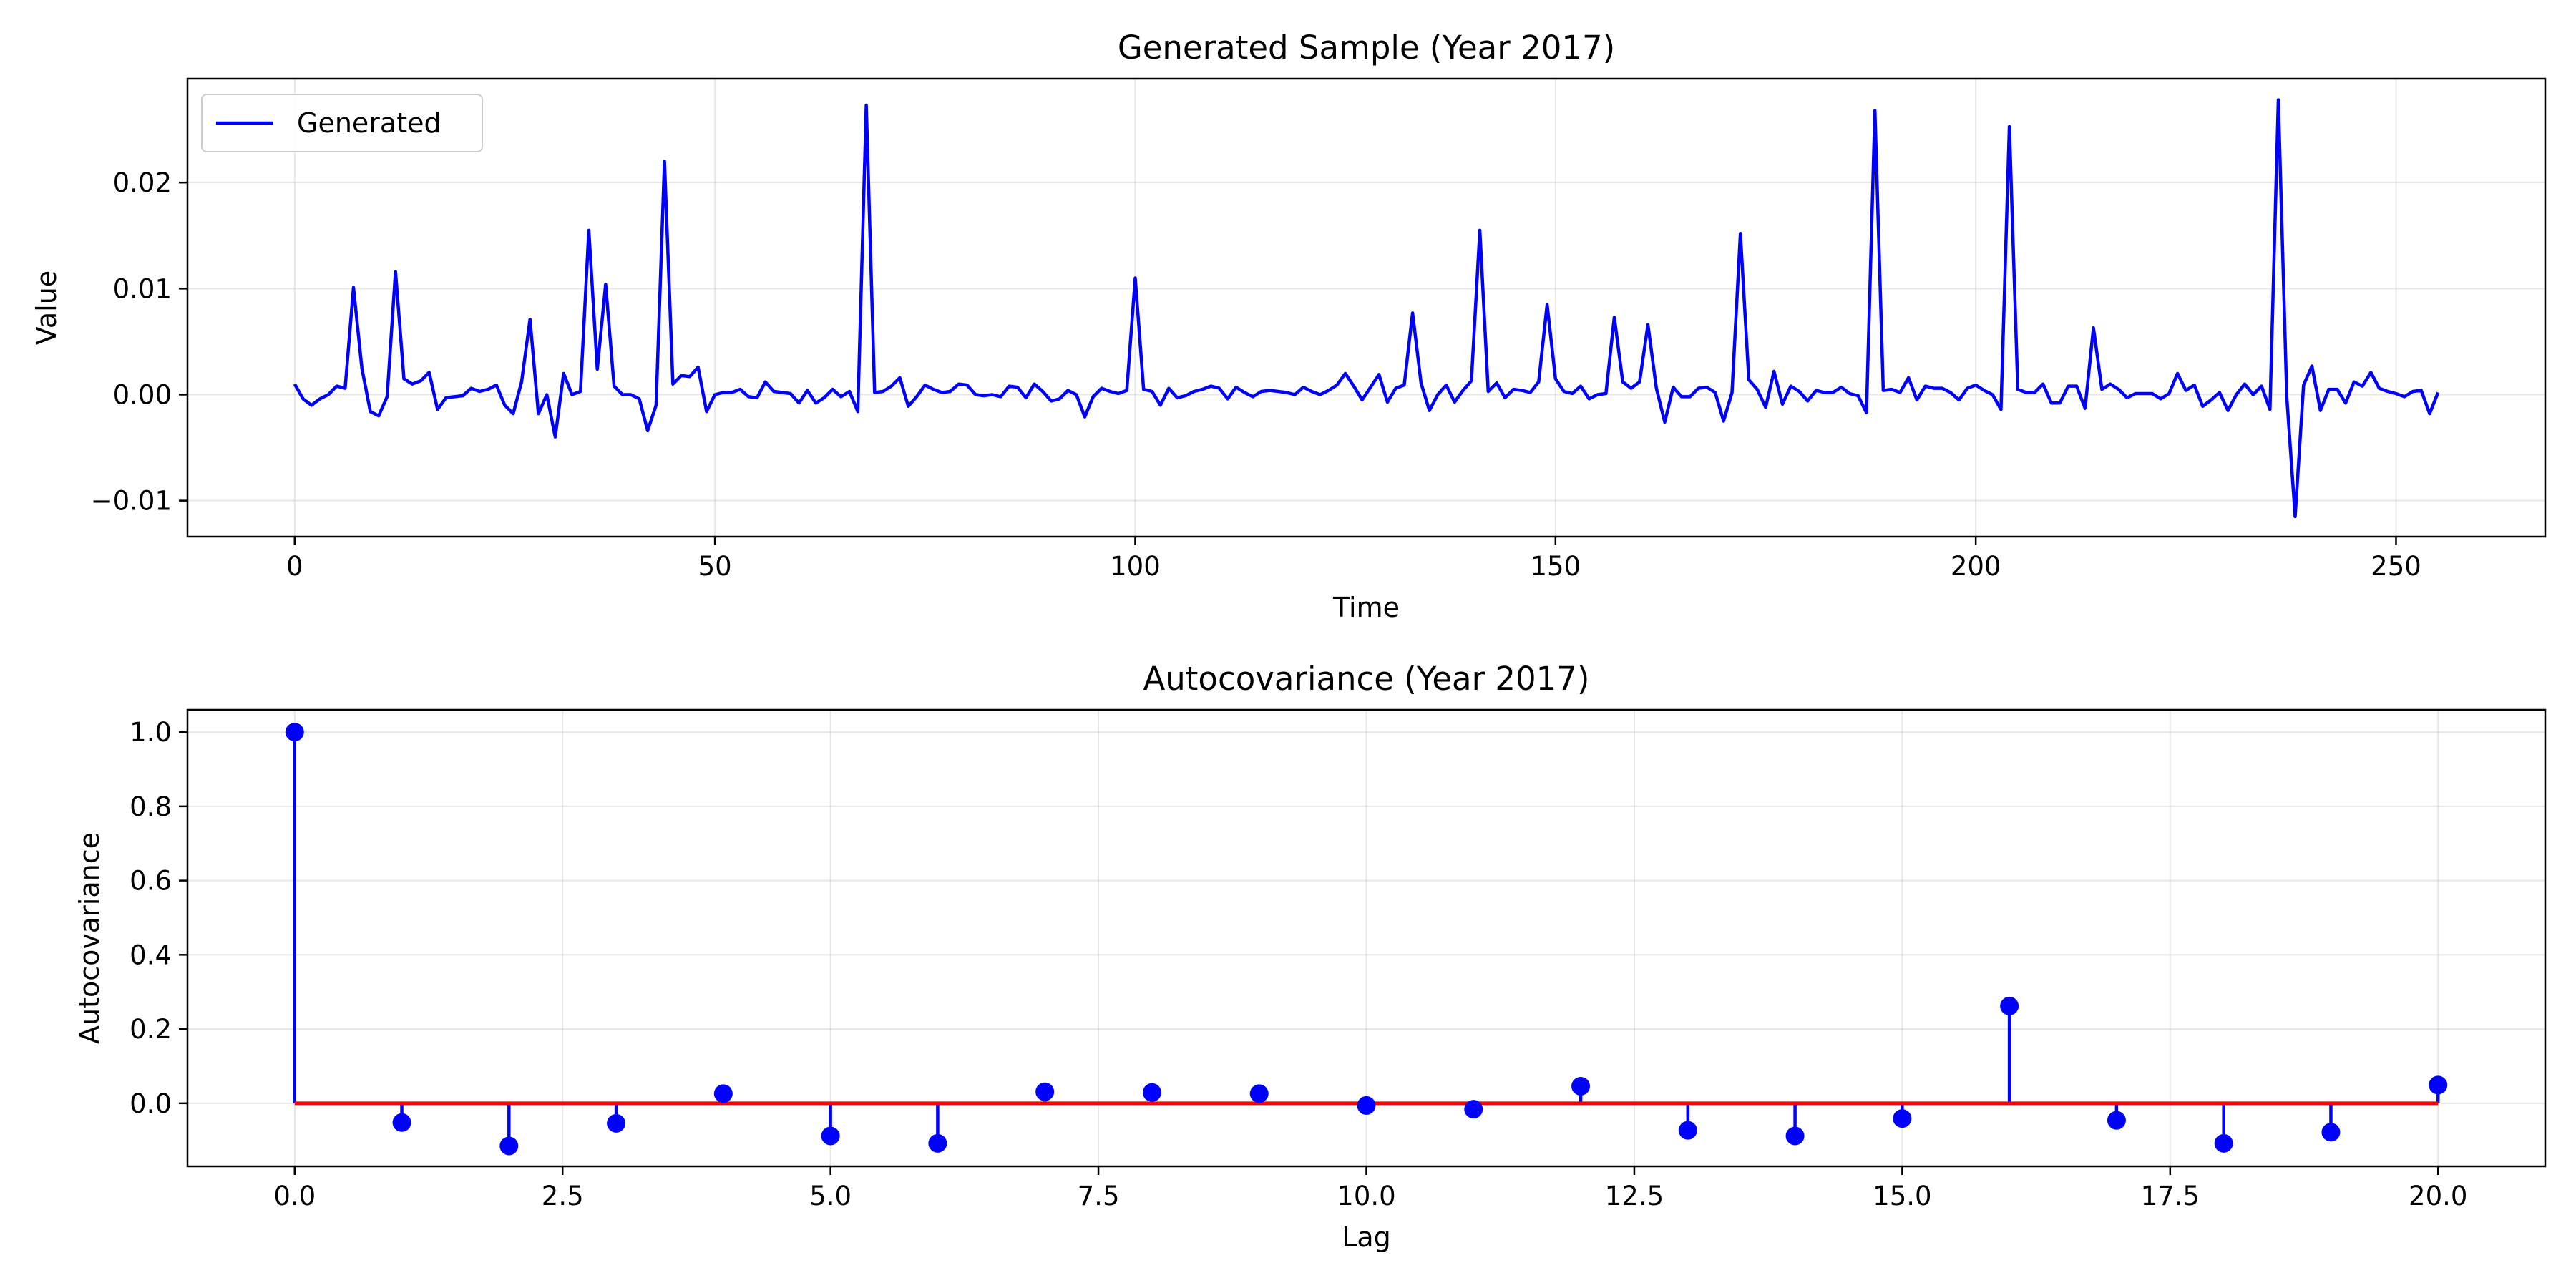 This screenshot has height=1288, width=2576. Describe the element at coordinates (1635, 1196) in the screenshot. I see `x-tick-label: 12.5` at that location.